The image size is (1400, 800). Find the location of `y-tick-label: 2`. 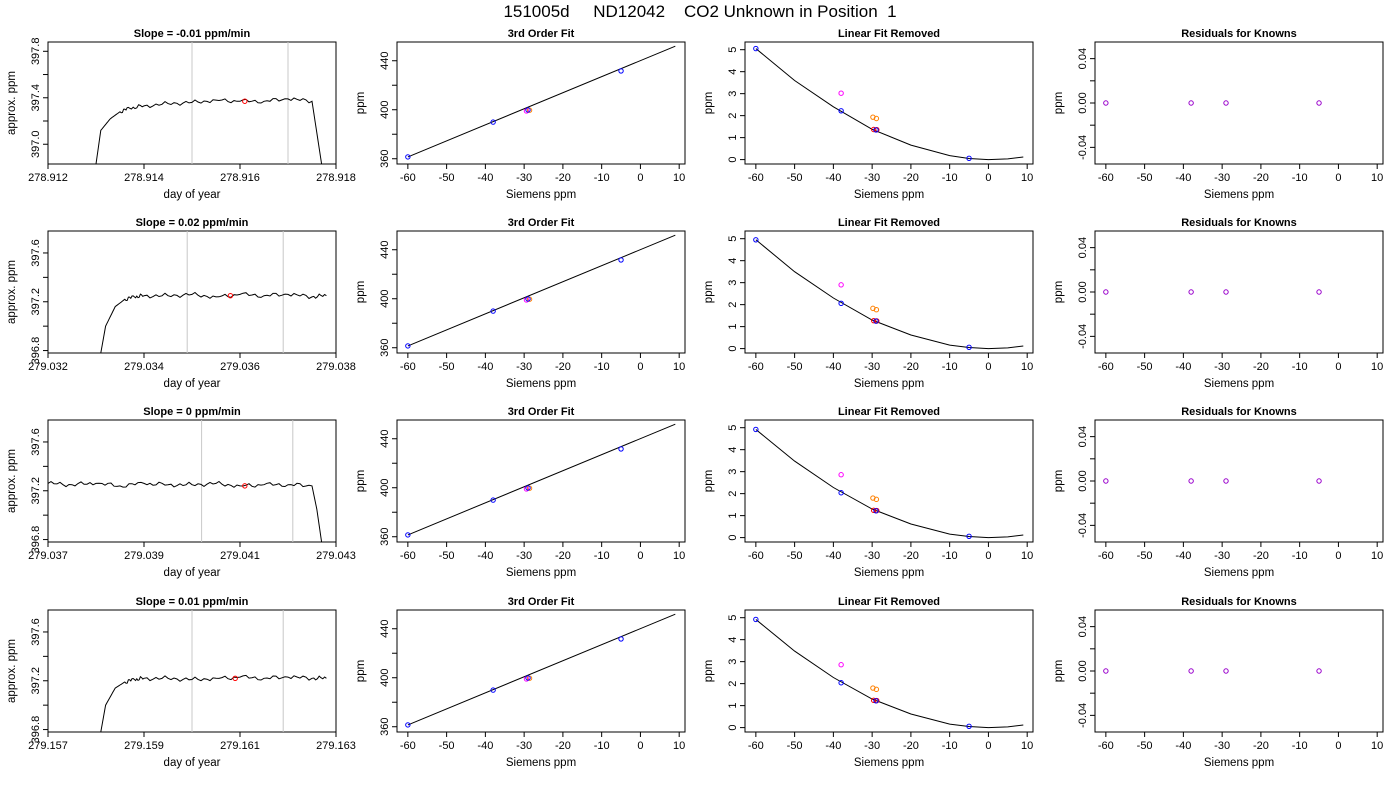

y-tick-label: 2 is located at coordinates (733, 494).